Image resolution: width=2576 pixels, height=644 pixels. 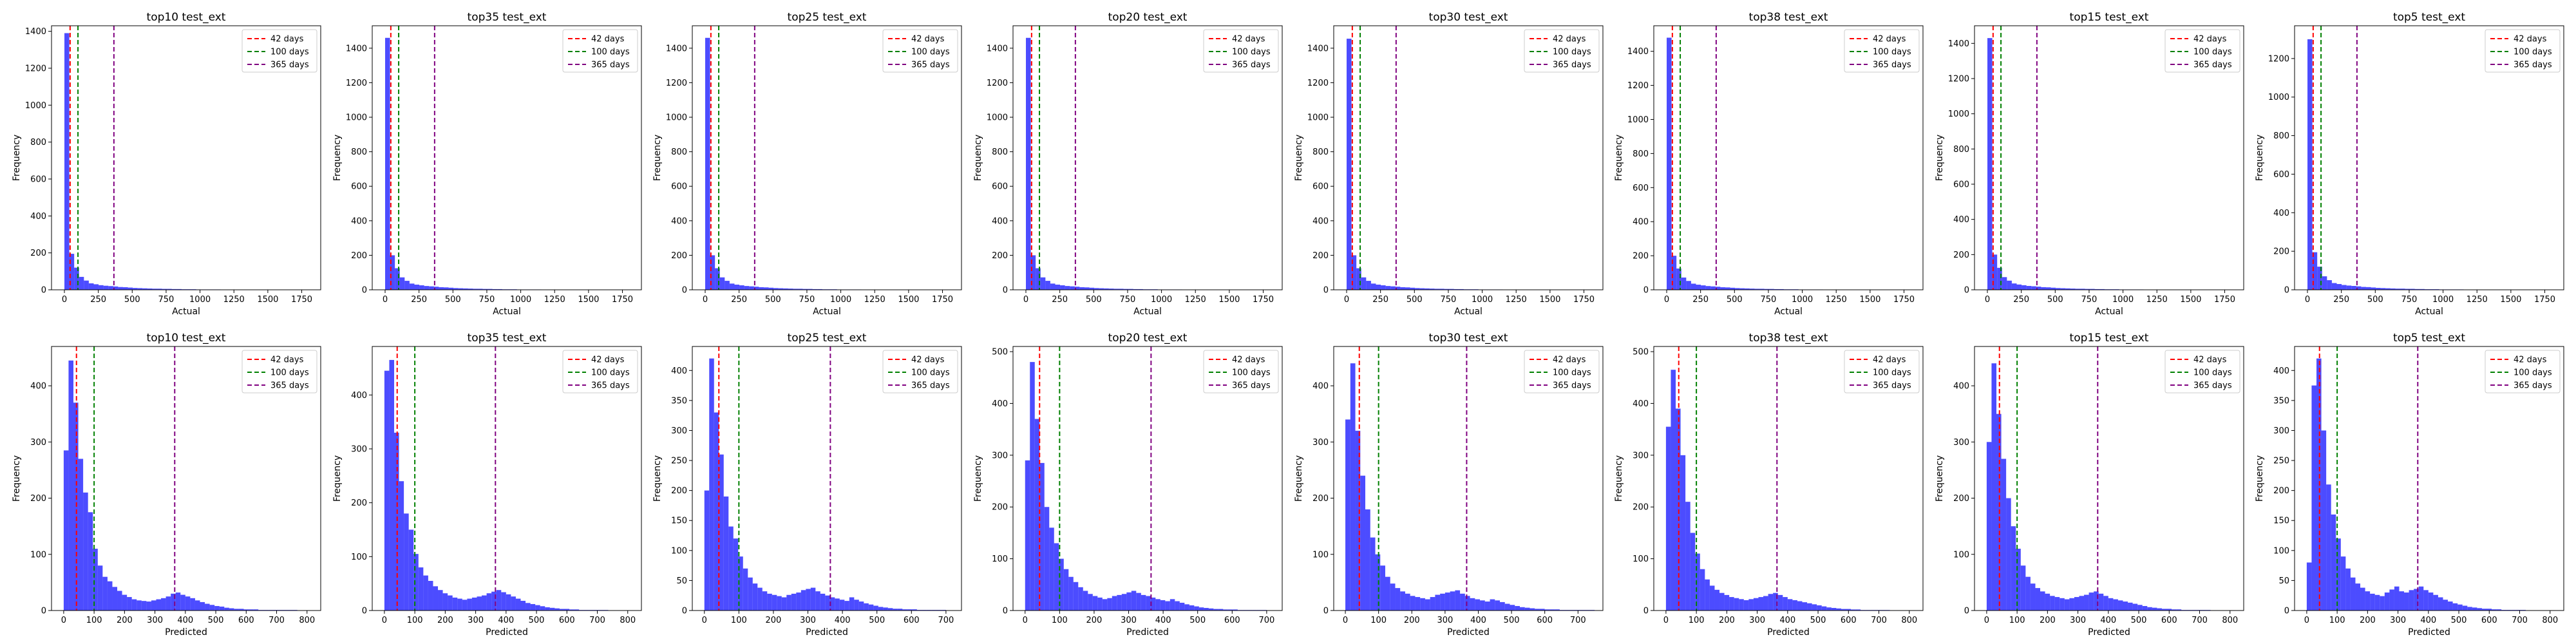 I want to click on x-tick-label: 400, so click(x=843, y=620).